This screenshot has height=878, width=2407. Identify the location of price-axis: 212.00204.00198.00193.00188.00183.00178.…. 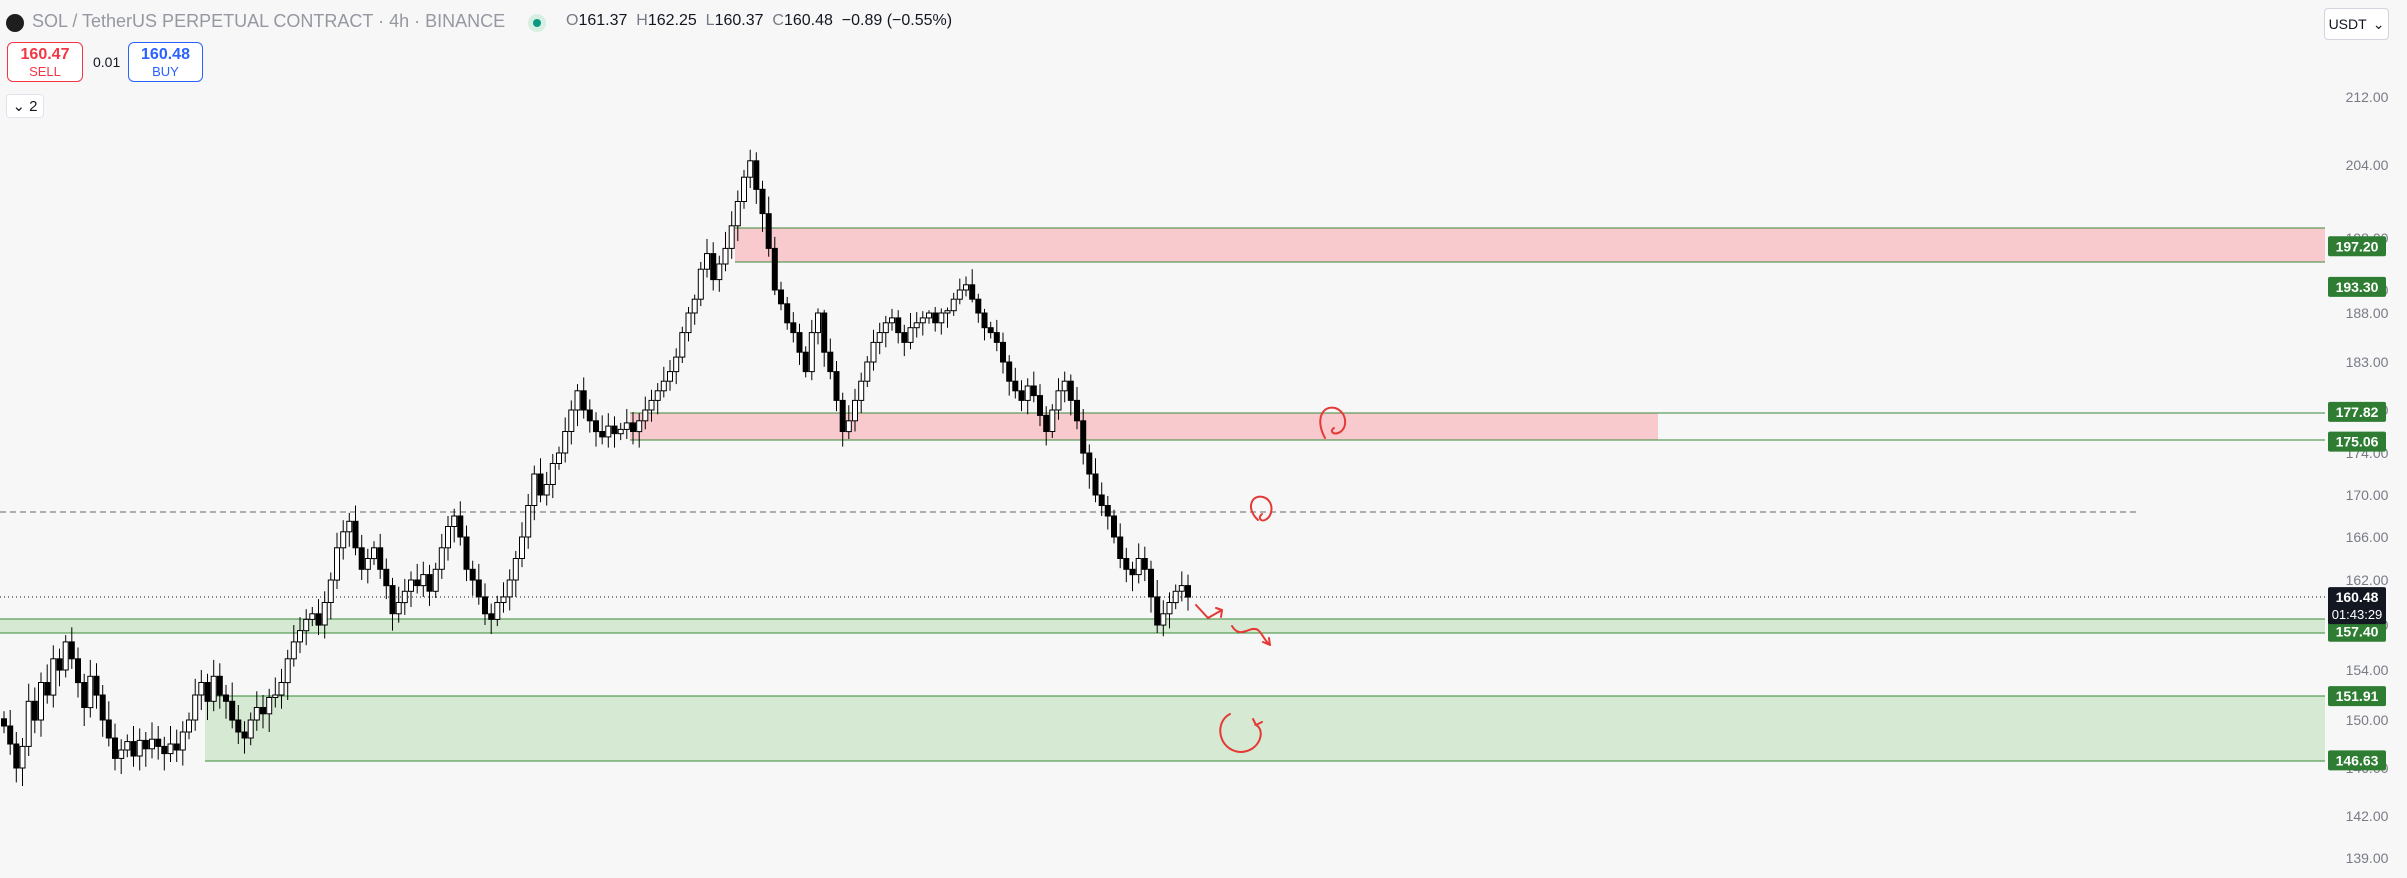
(2358, 477).